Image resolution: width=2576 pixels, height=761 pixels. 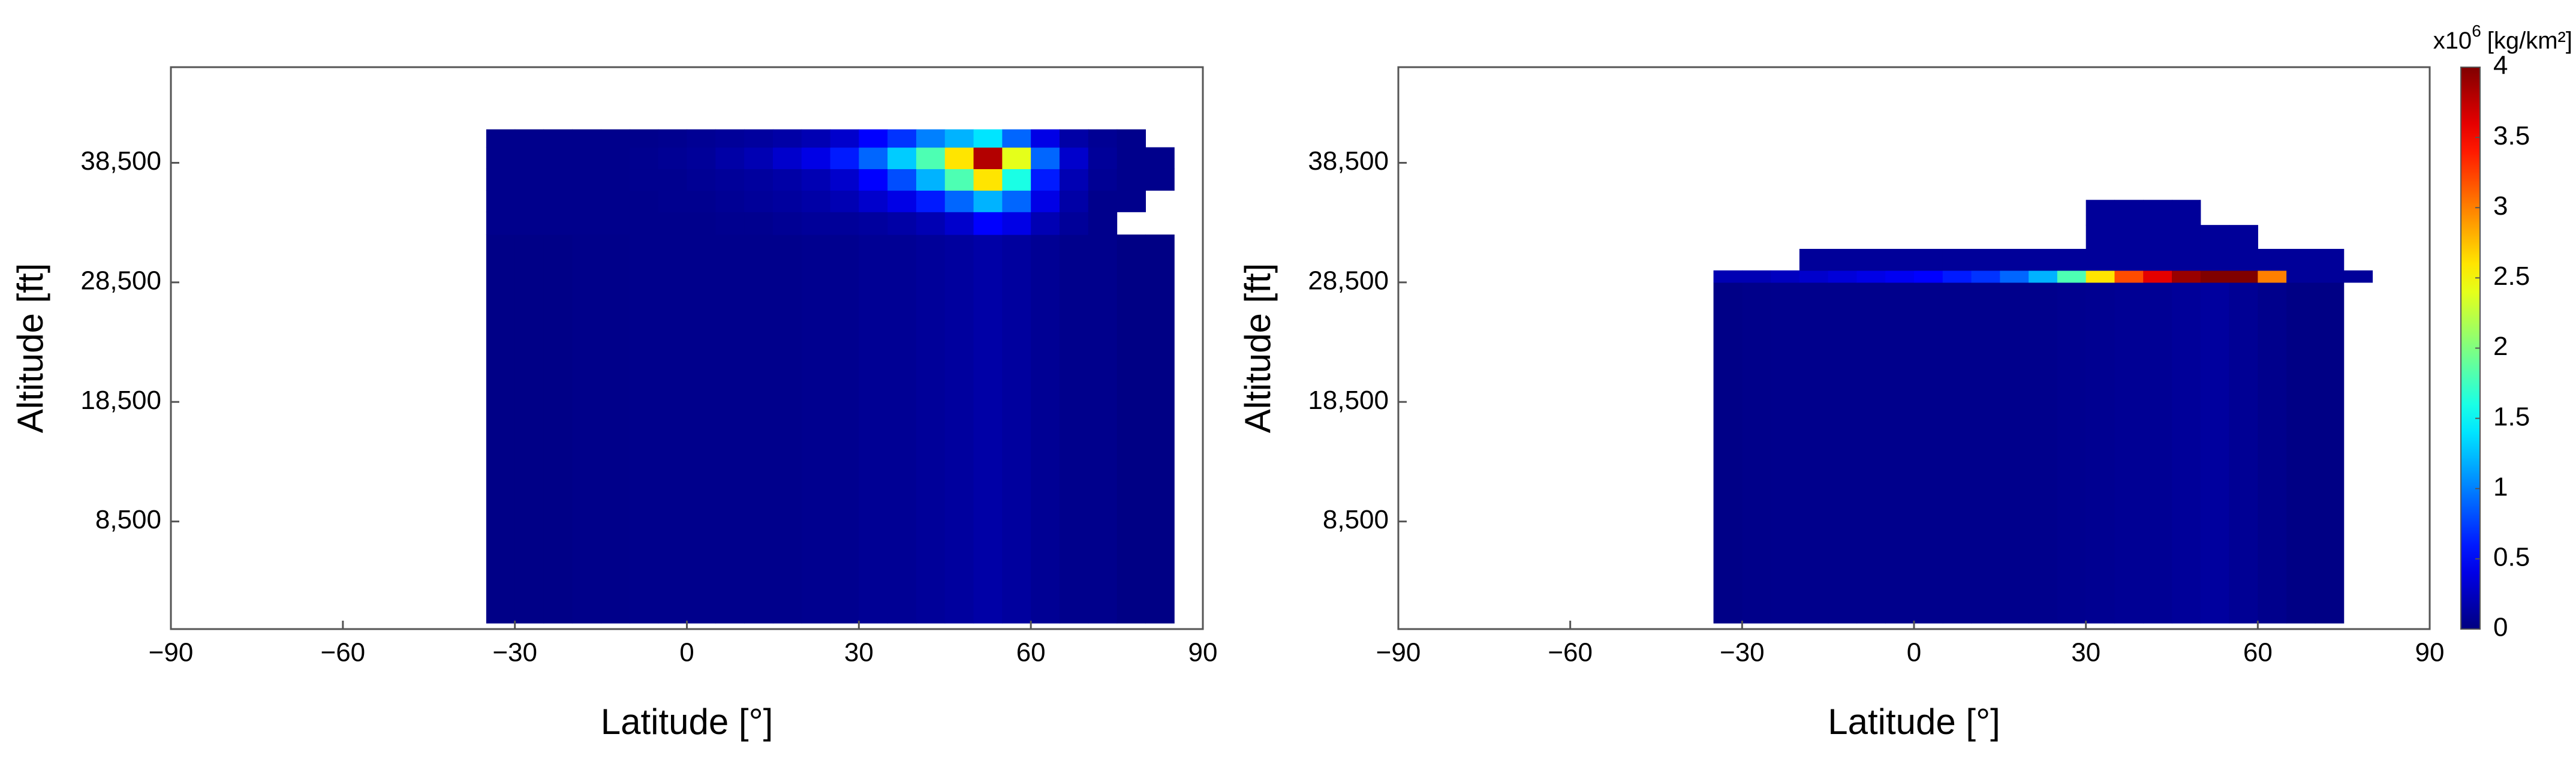 I want to click on colorbar-tick-label: 3, so click(x=2500, y=206).